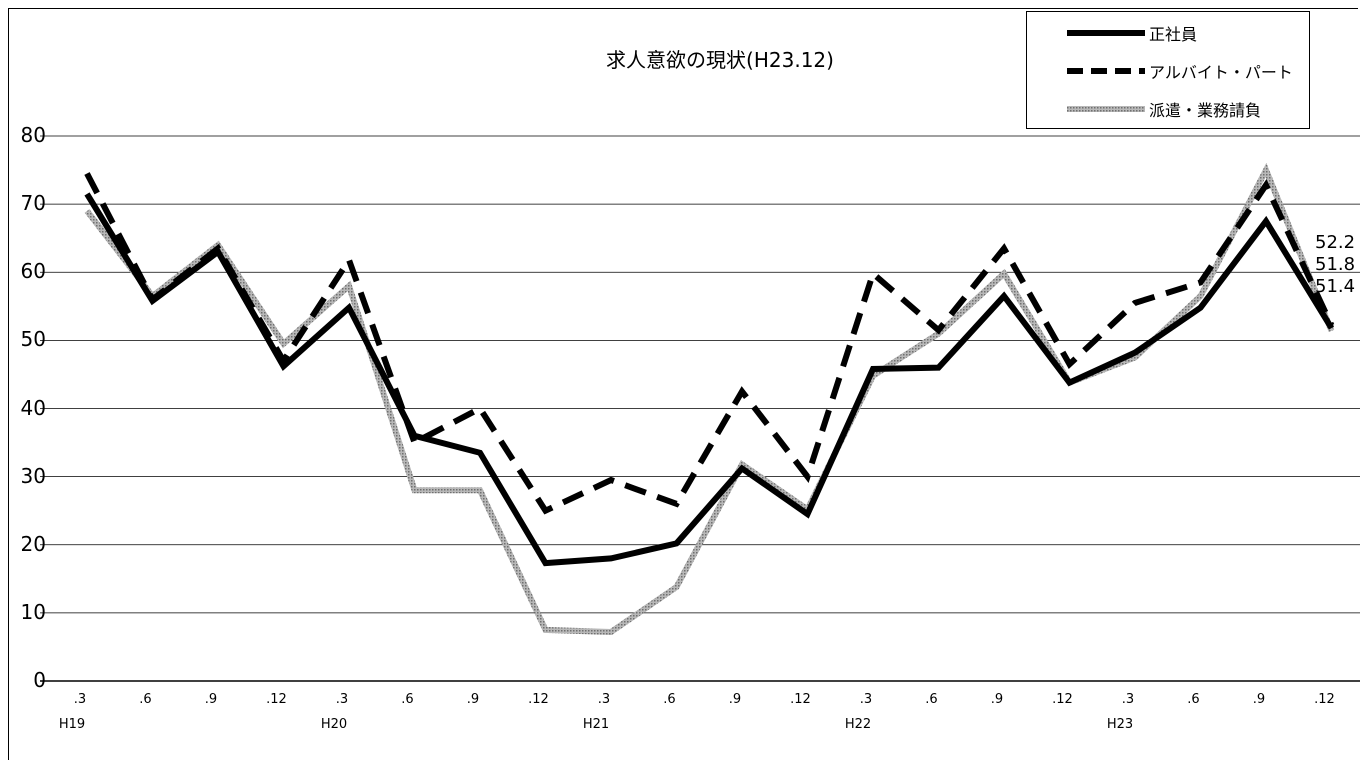  Describe the element at coordinates (72, 724) in the screenshot. I see `x-year-label: H19` at that location.